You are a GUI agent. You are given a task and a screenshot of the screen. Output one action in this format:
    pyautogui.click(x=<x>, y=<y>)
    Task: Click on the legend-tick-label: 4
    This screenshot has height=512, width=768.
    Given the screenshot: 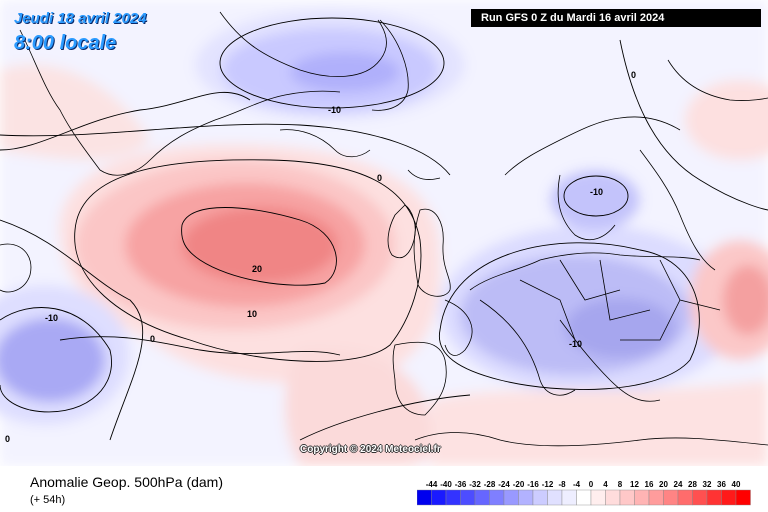 What is the action you would take?
    pyautogui.click(x=605, y=484)
    